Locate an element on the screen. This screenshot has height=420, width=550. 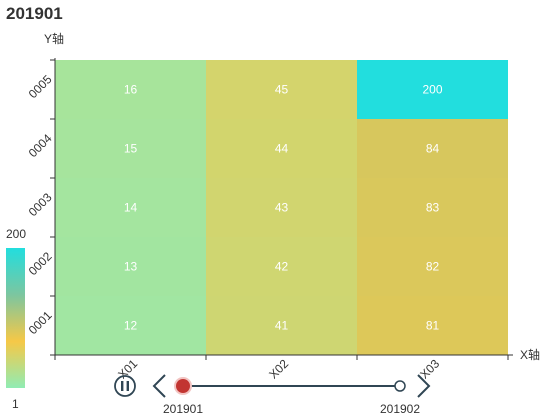
timeline-label: 201901 is located at coordinates (183, 409).